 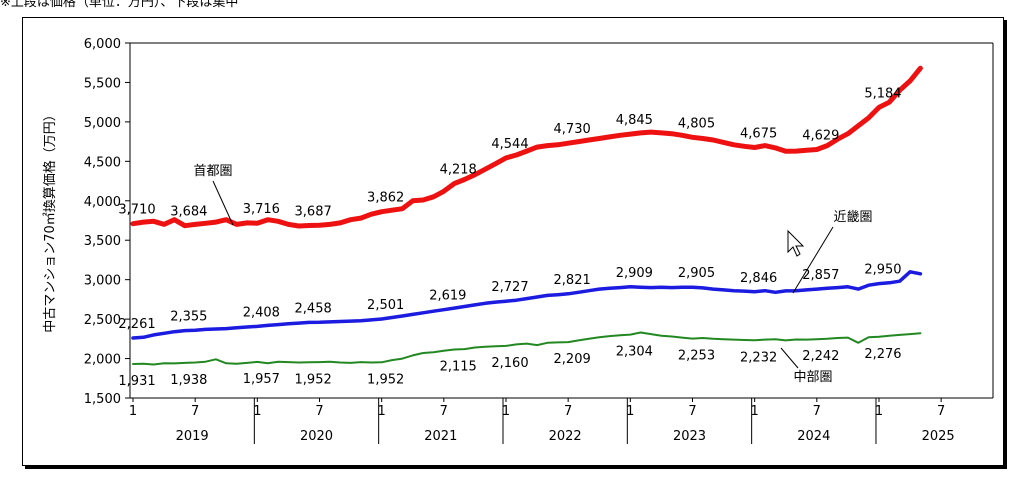 I want to click on data-label: 2,209, so click(x=572, y=359).